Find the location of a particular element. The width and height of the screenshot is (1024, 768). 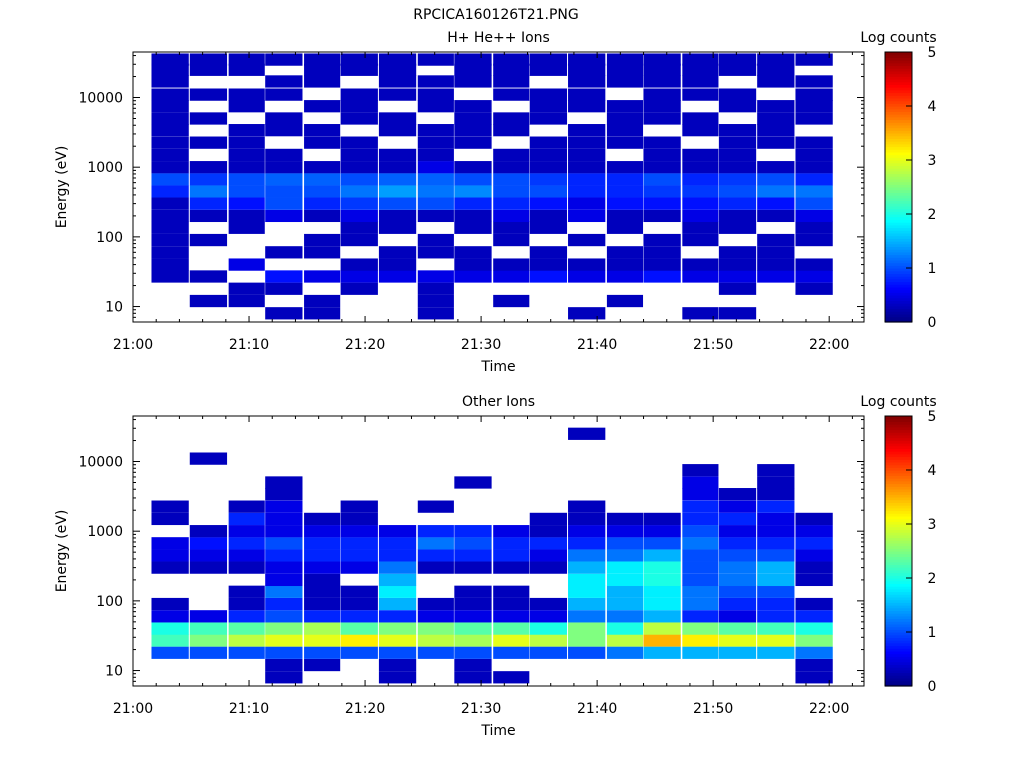

x-axis-label: Time is located at coordinates (497, 731).